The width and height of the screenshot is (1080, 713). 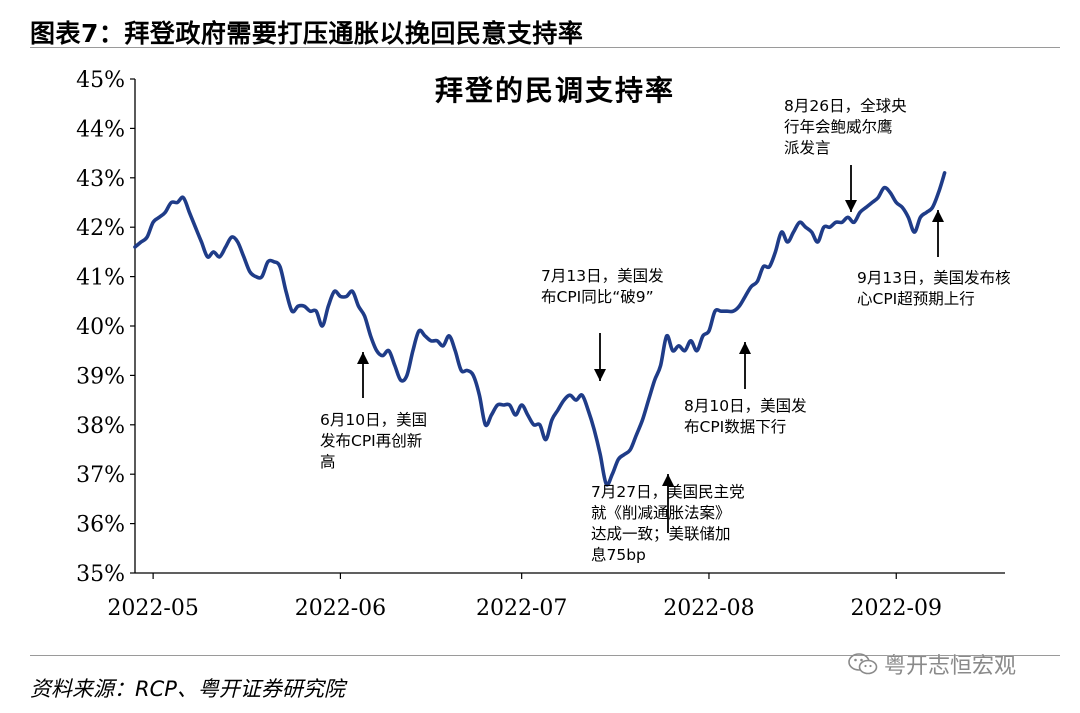 I want to click on source-note: 资料来源：RCP、粤开证券研究院, so click(x=187, y=689).